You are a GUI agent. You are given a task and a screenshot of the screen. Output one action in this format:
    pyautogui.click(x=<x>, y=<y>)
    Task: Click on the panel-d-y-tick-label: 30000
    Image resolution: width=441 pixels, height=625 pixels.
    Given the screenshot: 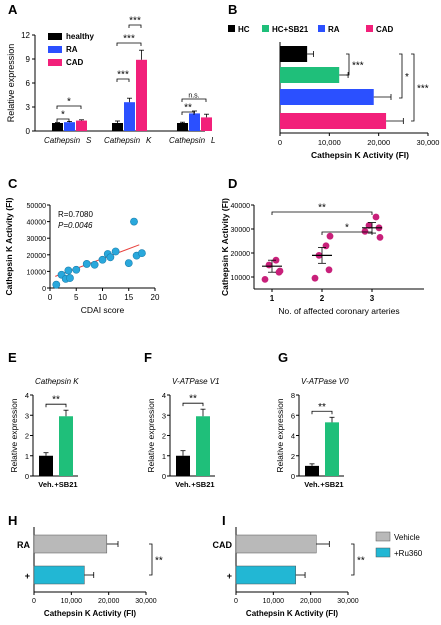 What is the action you would take?
    pyautogui.click(x=241, y=230)
    